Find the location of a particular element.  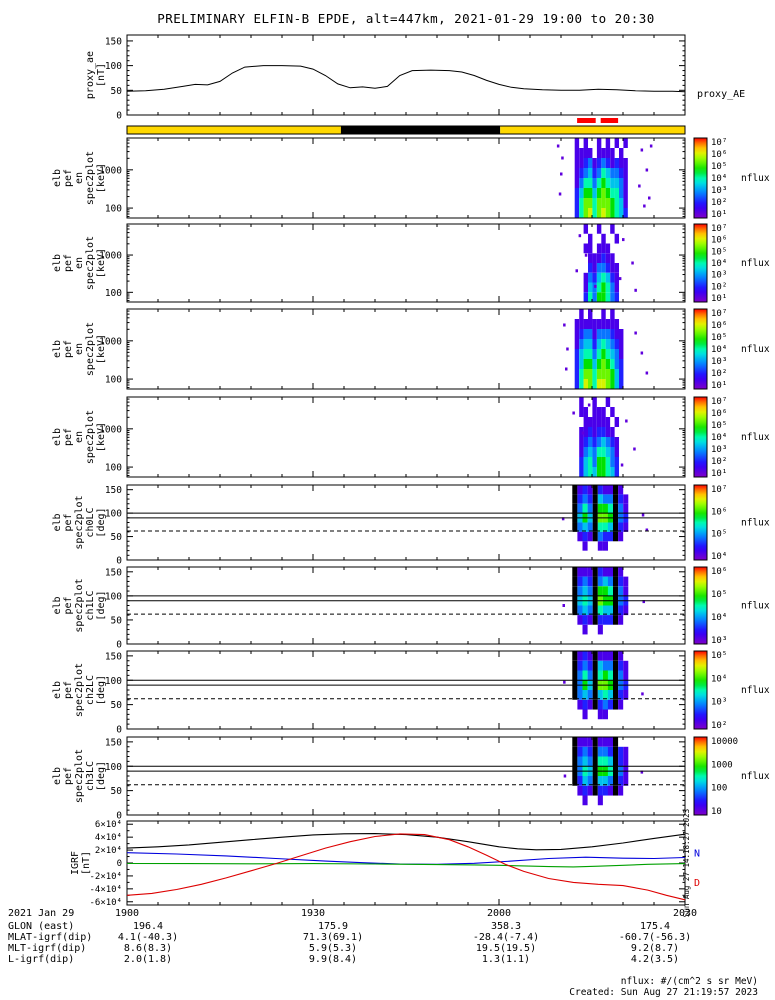

colorbar-tick-label: 10² is located at coordinates (719, 374).